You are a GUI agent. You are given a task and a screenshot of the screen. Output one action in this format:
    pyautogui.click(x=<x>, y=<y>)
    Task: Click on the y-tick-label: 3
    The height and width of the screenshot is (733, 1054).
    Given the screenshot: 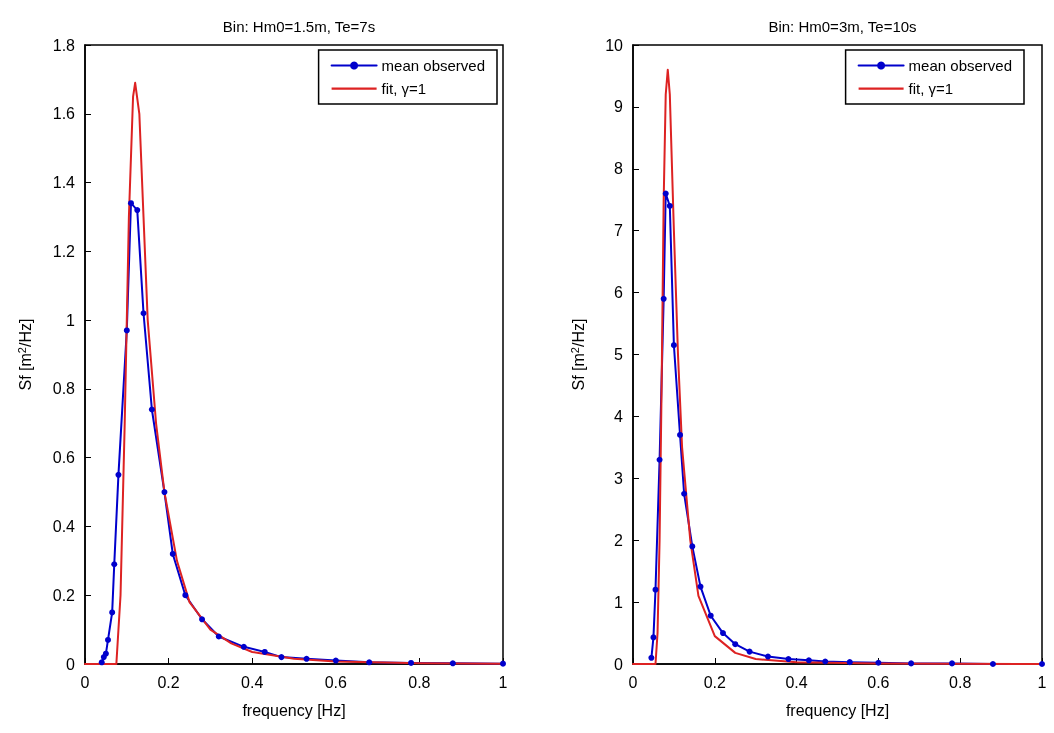 What is the action you would take?
    pyautogui.click(x=619, y=478)
    